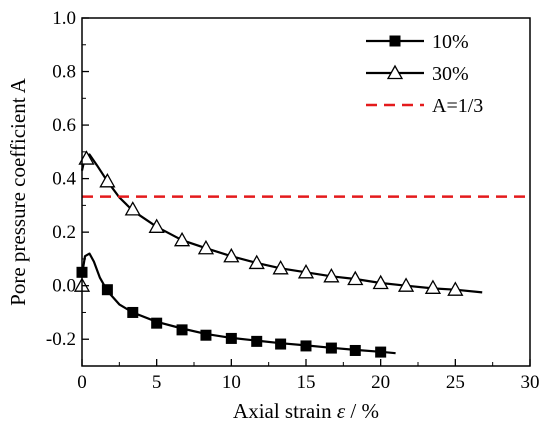  I want to click on y-tick-label: 0.0, so click(64, 286).